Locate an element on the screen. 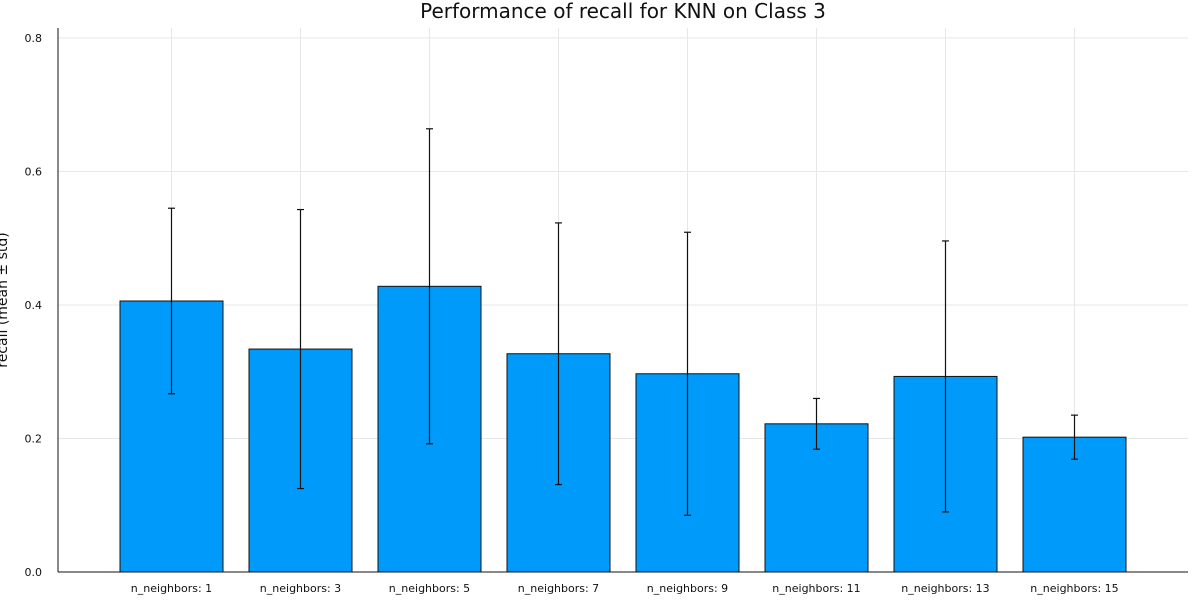 This screenshot has width=1200, height=600. y-tick-label: 0.4 is located at coordinates (34, 305).